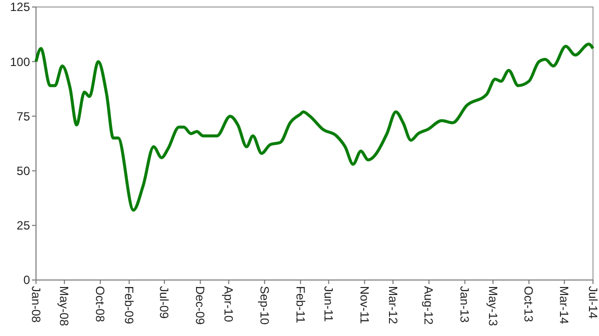 The height and width of the screenshot is (336, 599). I want to click on y-tick-label: 0, so click(26, 280).